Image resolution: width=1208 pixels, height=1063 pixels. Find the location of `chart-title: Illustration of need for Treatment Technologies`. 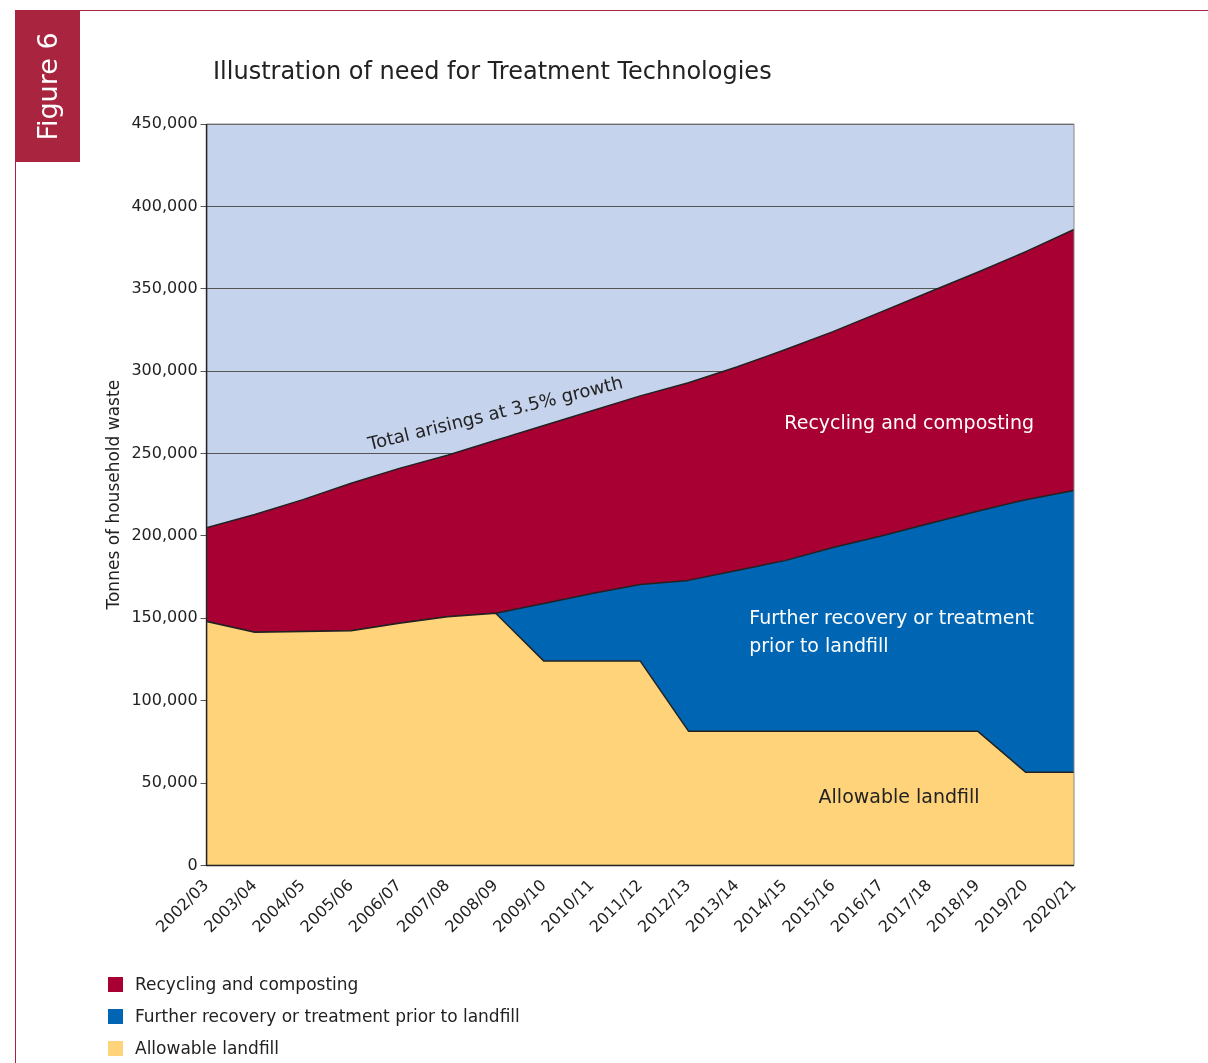

chart-title: Illustration of need for Treatment Technologies is located at coordinates (492, 71).